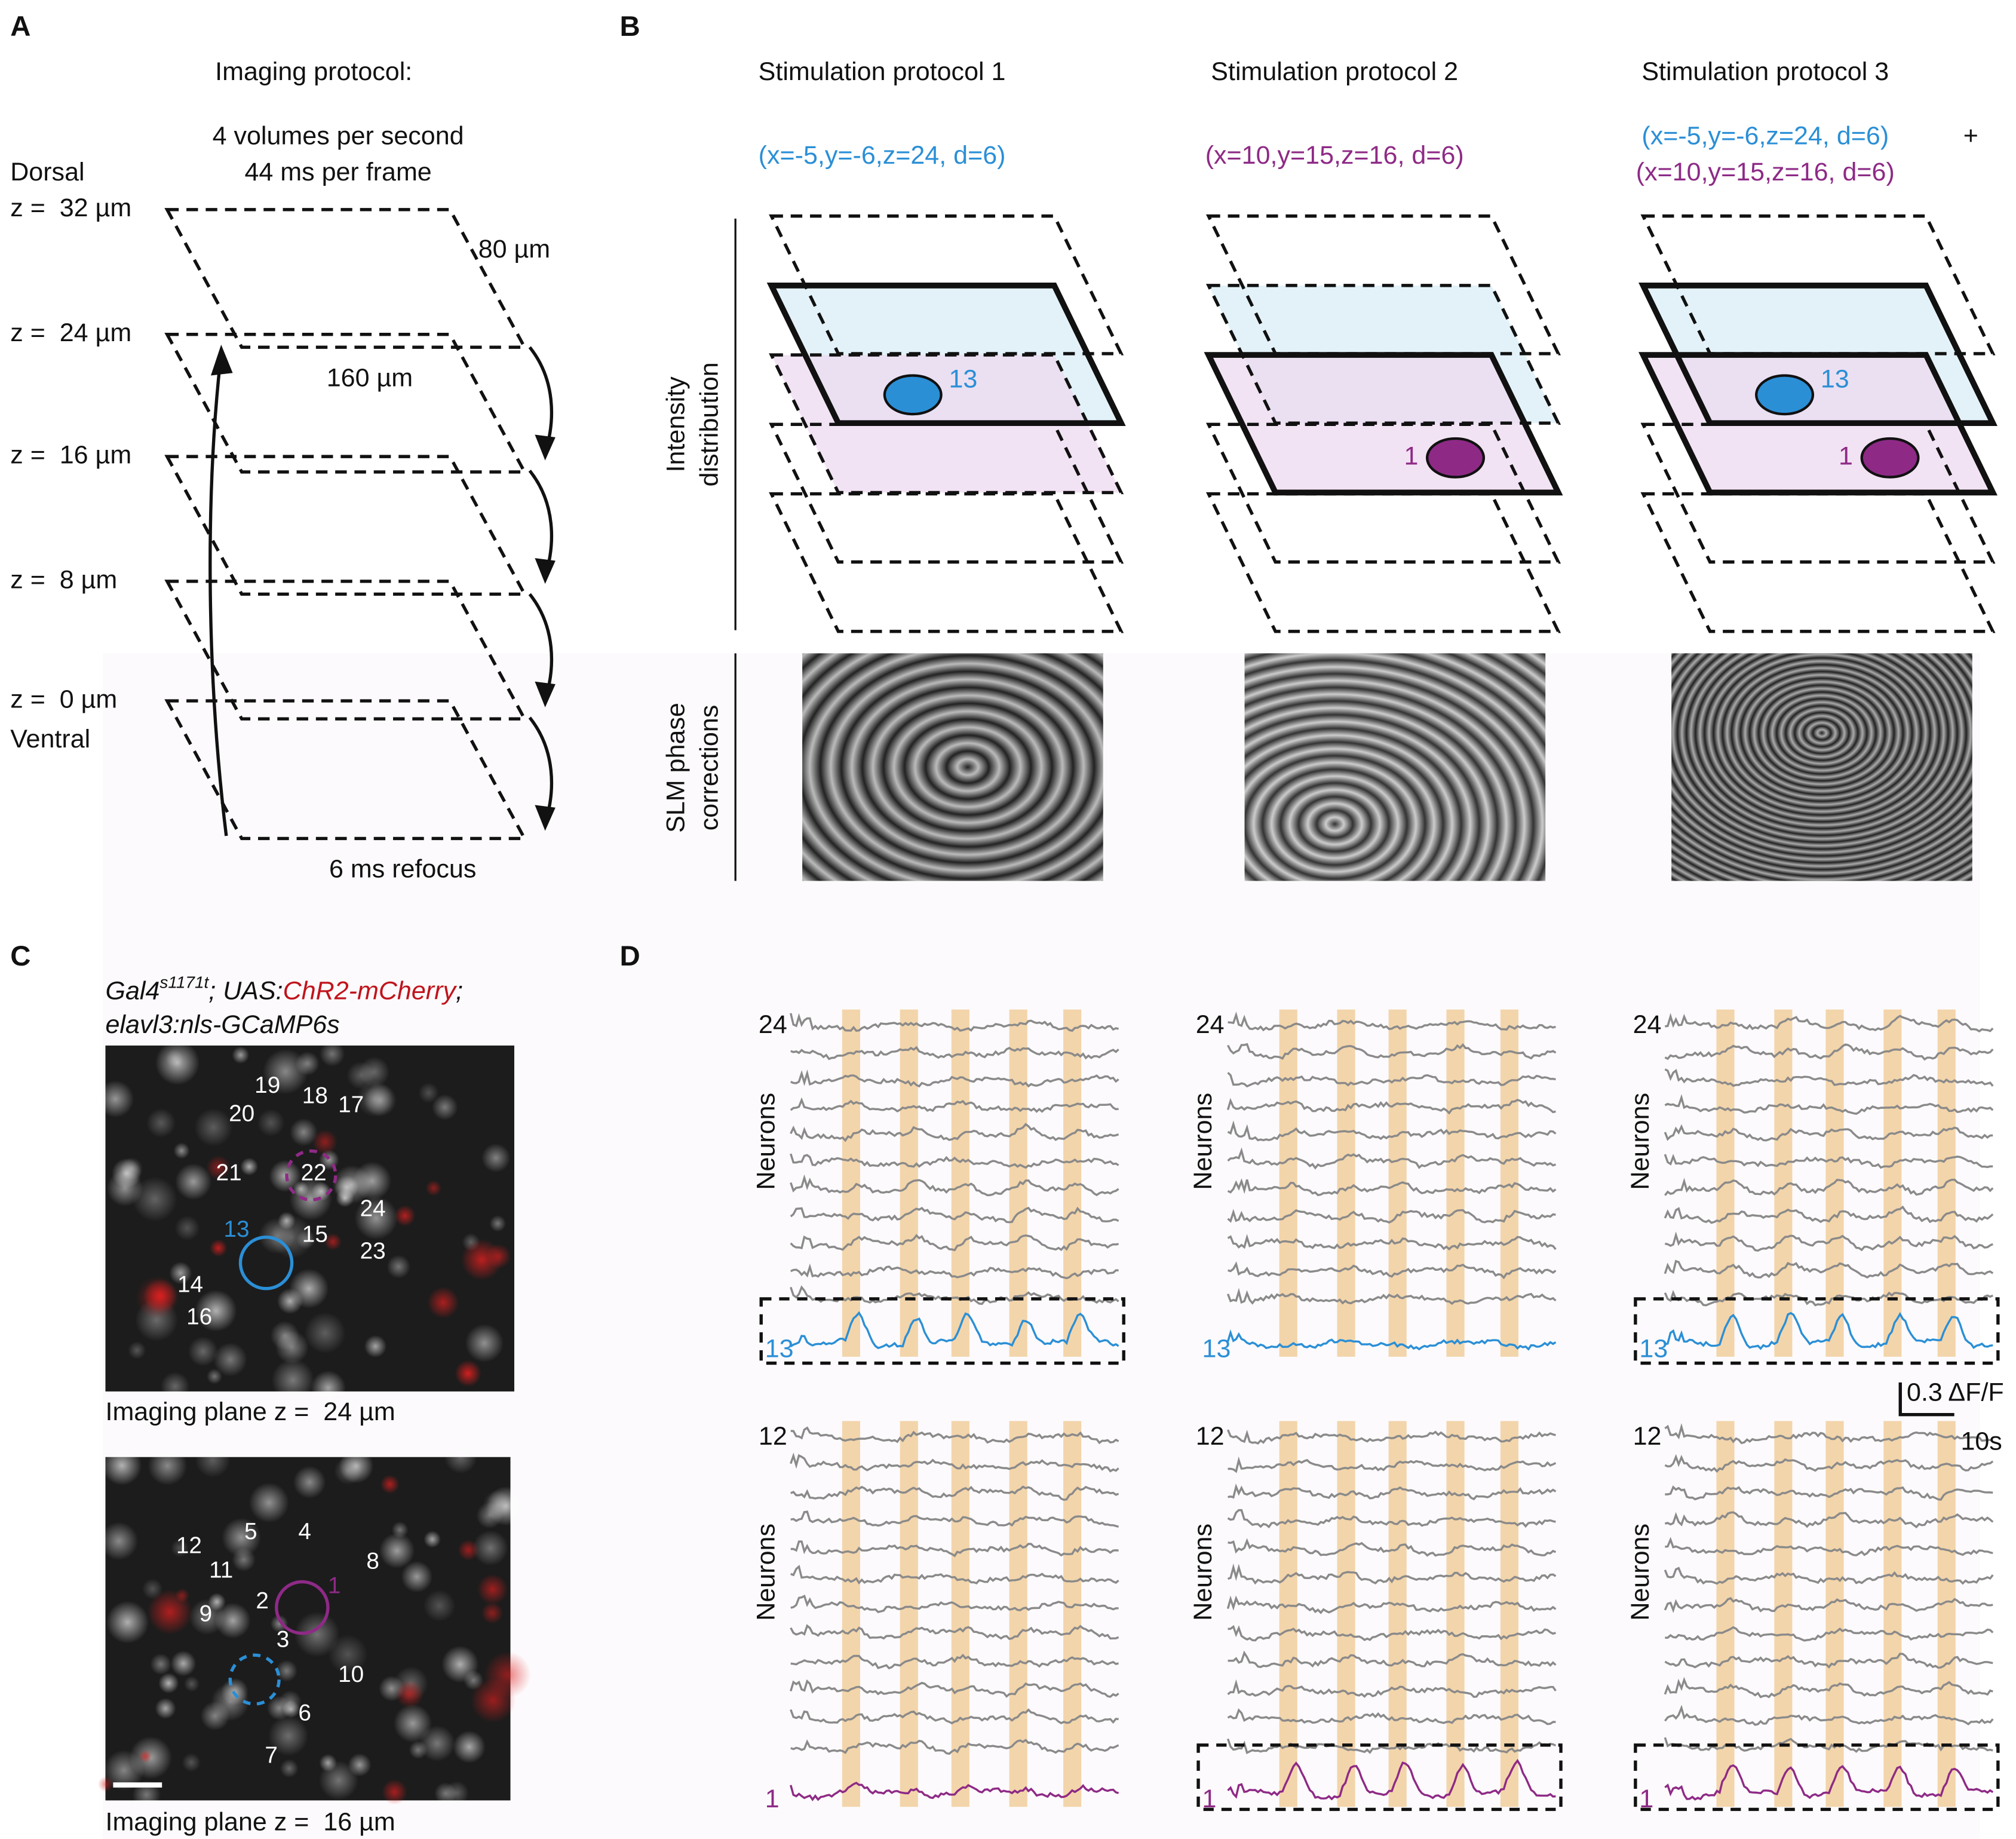 The image size is (2016, 1839). I want to click on target-coords: (x=-5,y=-6,z=24, d=6), so click(1765, 136).